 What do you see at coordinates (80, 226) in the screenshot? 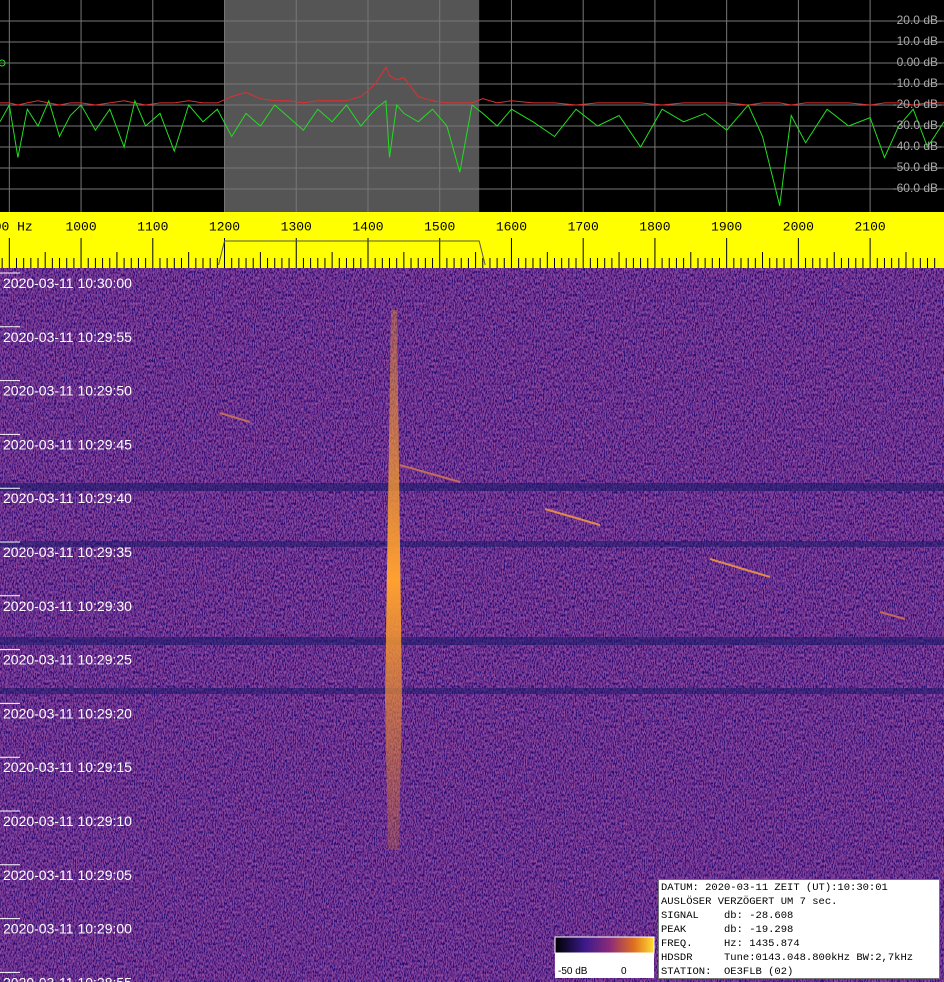
I see `x-tick-label: 1000` at bounding box center [80, 226].